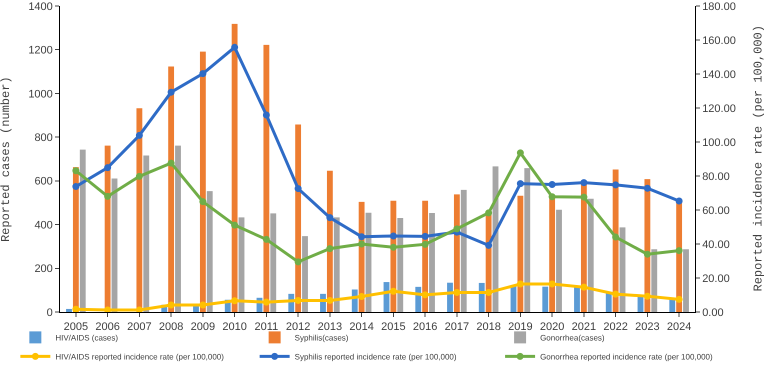 The height and width of the screenshot is (369, 767). I want to click on y-tick-label: 600, so click(43, 182).